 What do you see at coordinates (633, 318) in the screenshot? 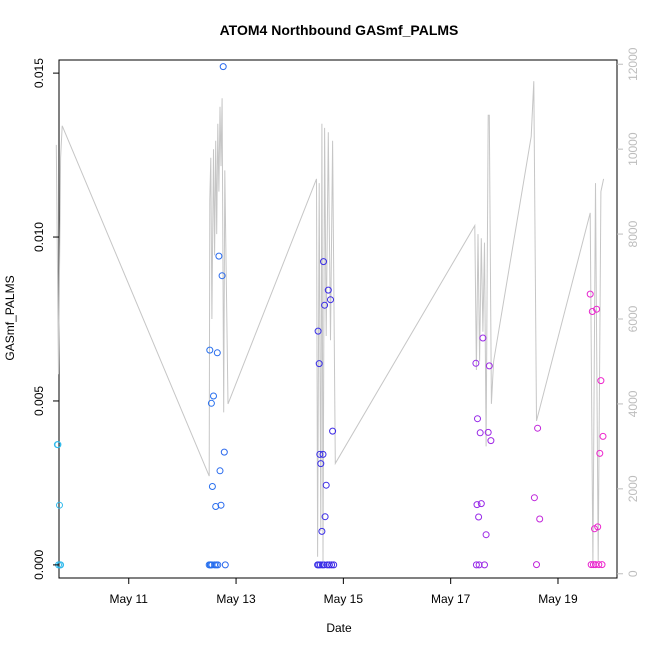
I see `y2-tick-label: 6000` at bounding box center [633, 318].